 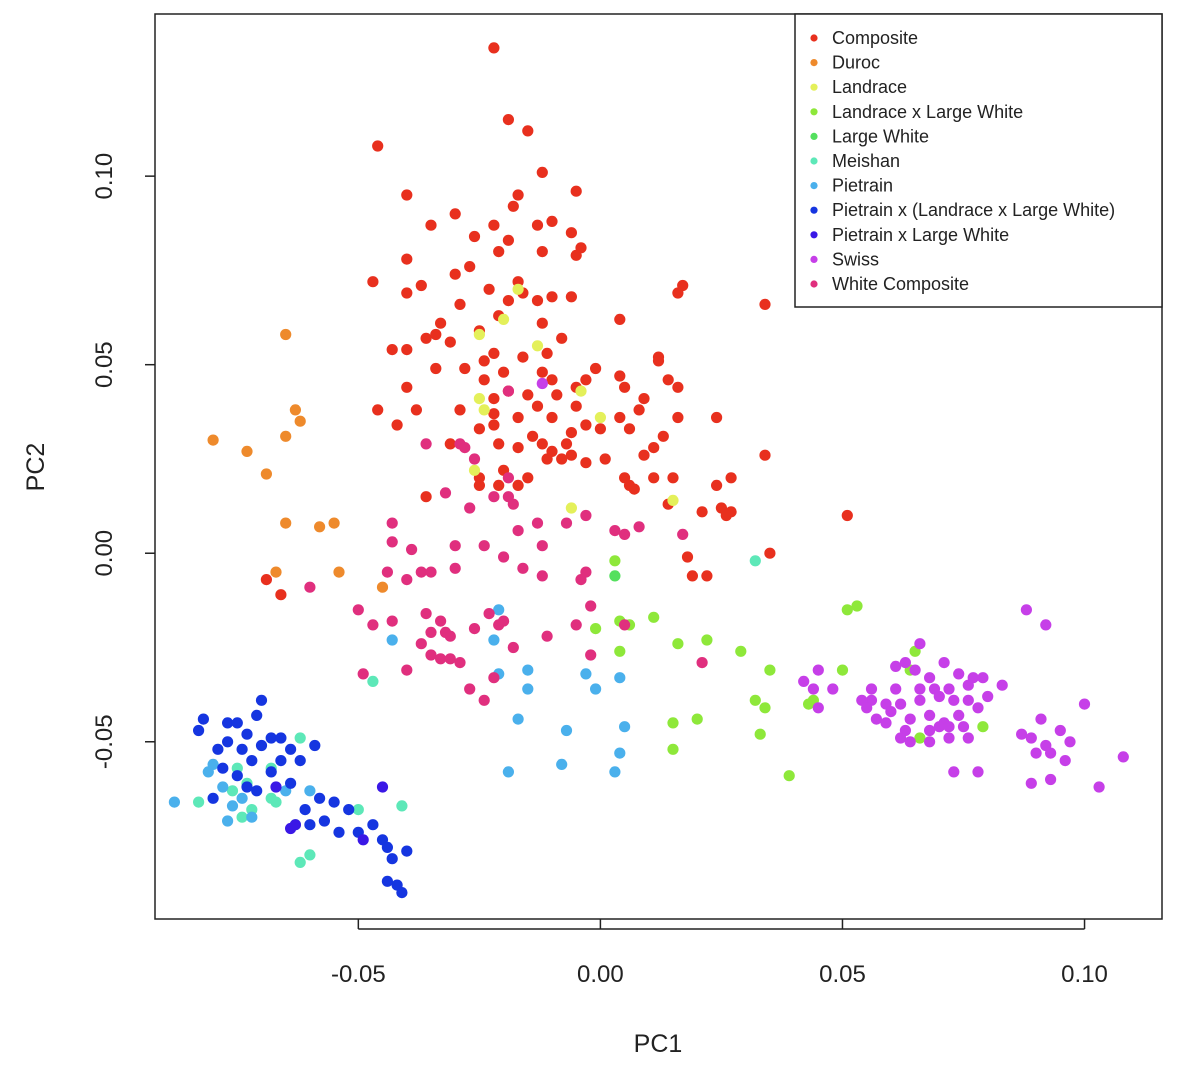 What do you see at coordinates (719, 953) in the screenshot?
I see `x-axis: -0.05 0.00 0.05 0.10` at bounding box center [719, 953].